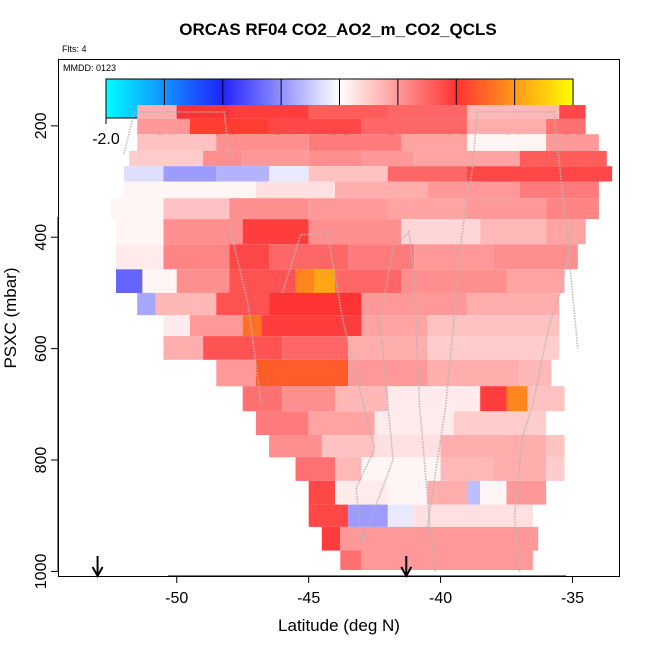 Image resolution: width=650 pixels, height=655 pixels. What do you see at coordinates (10, 317) in the screenshot?
I see `y-axis-label: PSXC (mbar)` at bounding box center [10, 317].